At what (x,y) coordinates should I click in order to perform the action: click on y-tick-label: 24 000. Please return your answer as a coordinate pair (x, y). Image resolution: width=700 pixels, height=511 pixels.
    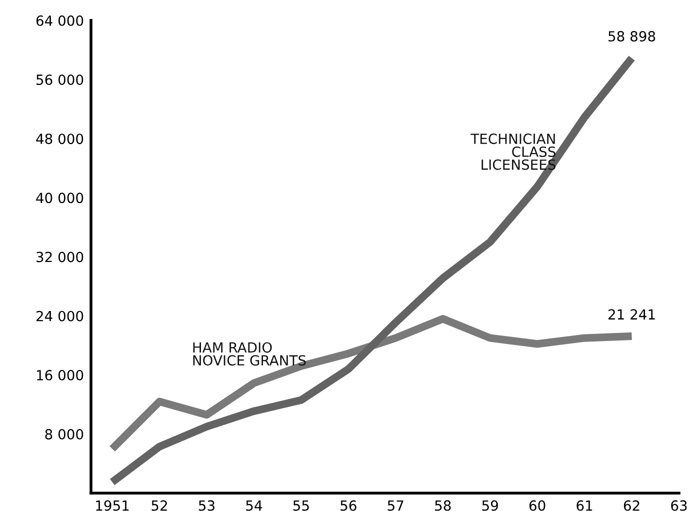
    Looking at the image, I should click on (60, 316).